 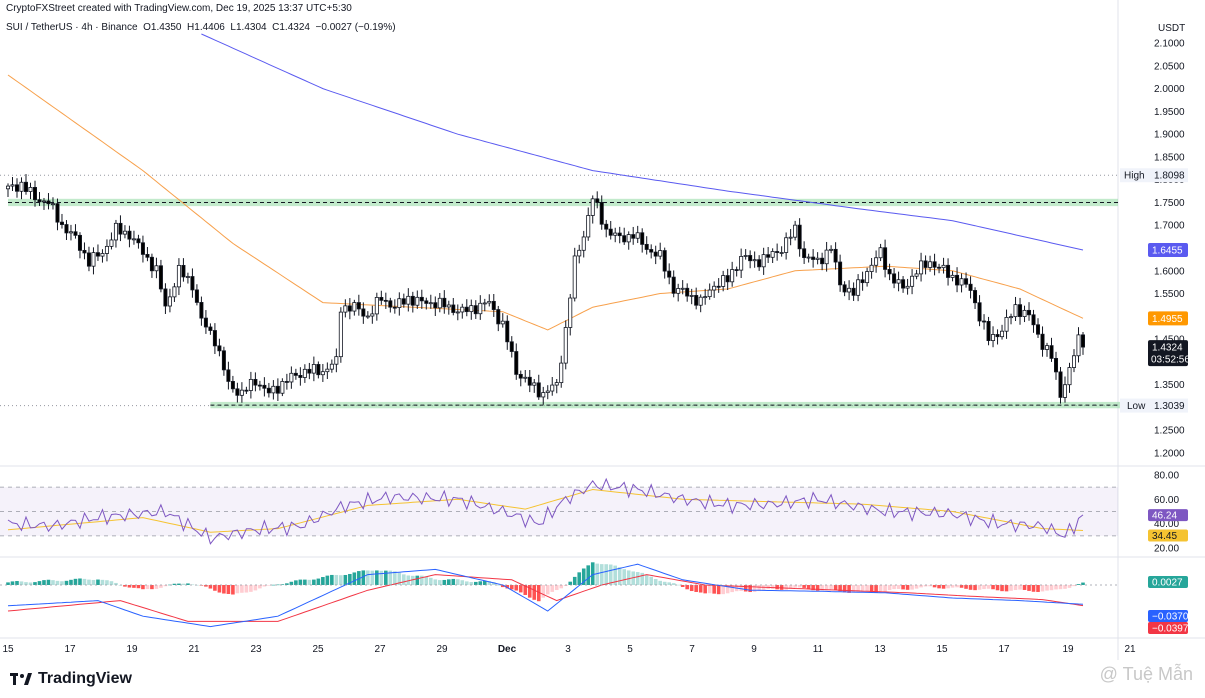 I want to click on low-label-box, so click(x=1154, y=405).